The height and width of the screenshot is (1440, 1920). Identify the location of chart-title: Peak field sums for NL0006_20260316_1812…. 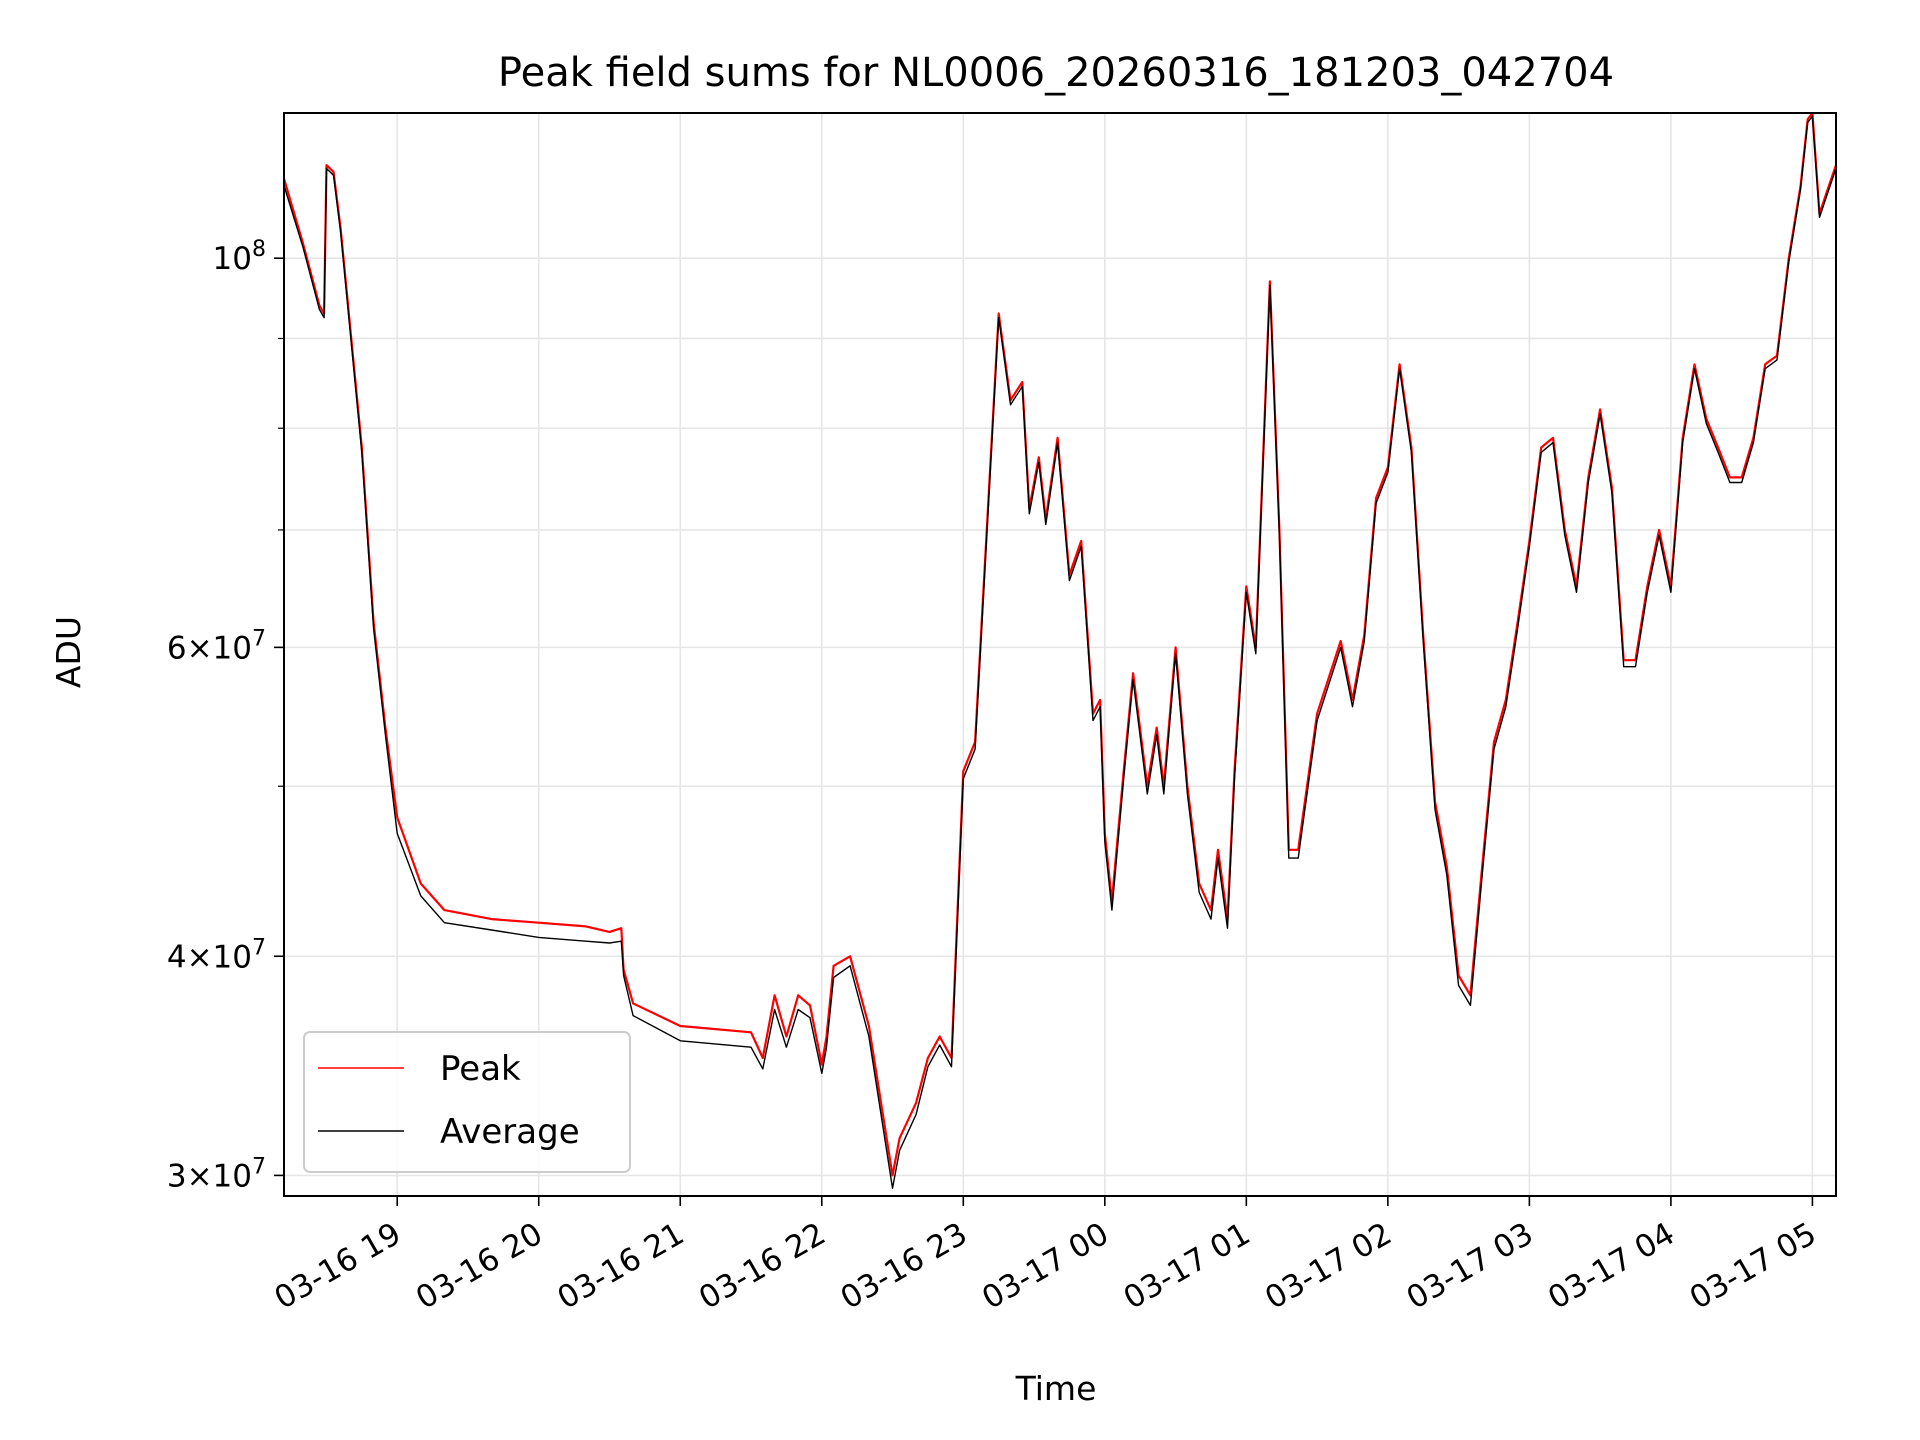
(1056, 73).